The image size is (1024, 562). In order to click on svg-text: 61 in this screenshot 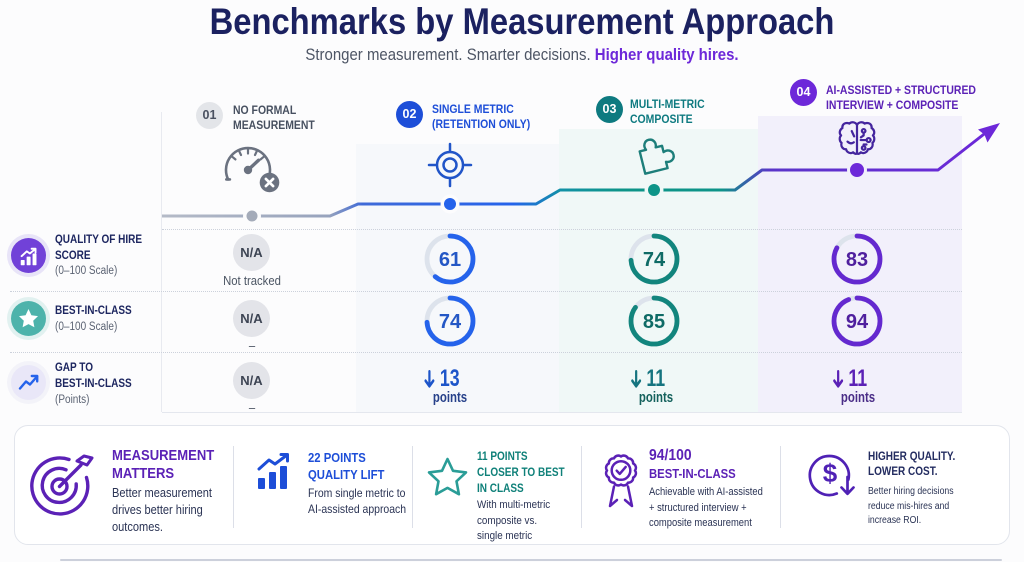, I will do `click(450, 260)`.